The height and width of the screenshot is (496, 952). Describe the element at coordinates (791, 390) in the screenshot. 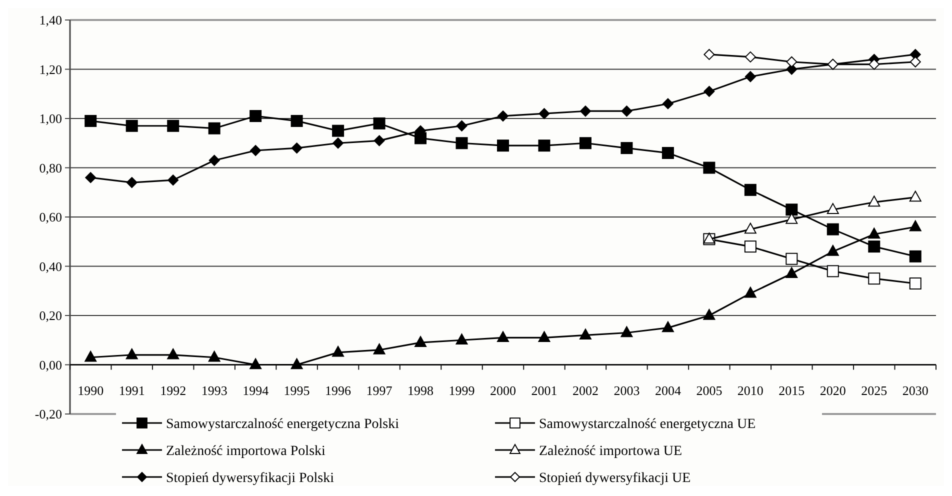

I see `x-tick-label: 2015` at that location.